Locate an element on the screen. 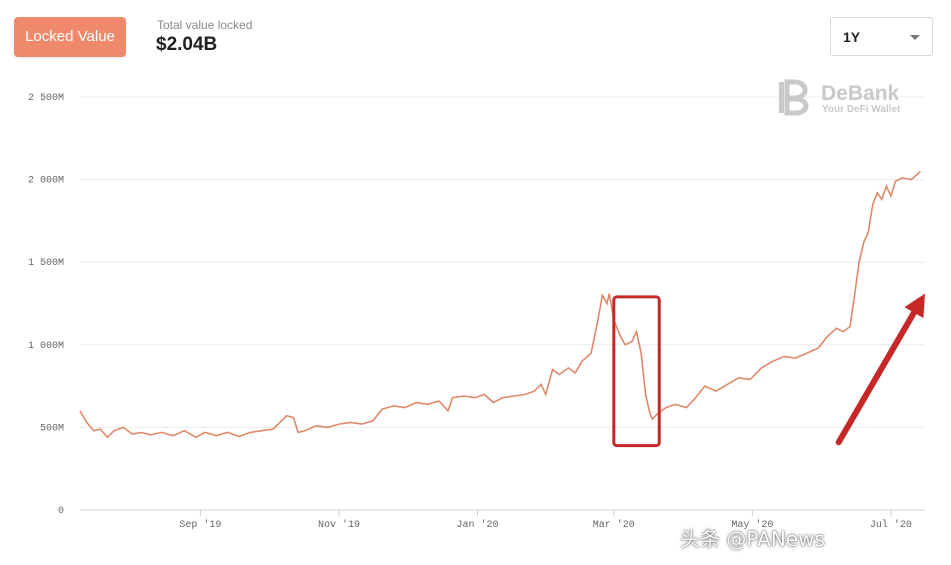  chevron-down-icon is located at coordinates (915, 37).